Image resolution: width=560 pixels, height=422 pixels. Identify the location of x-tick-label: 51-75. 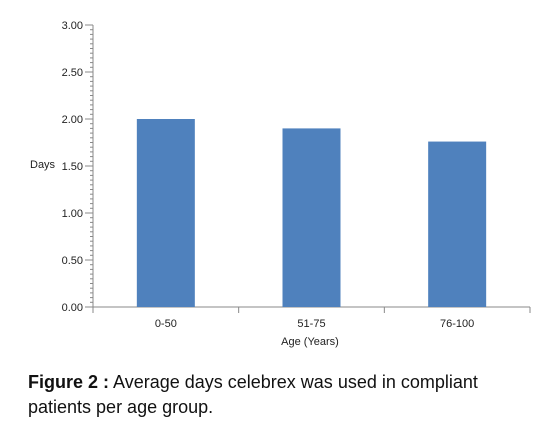
(311, 324).